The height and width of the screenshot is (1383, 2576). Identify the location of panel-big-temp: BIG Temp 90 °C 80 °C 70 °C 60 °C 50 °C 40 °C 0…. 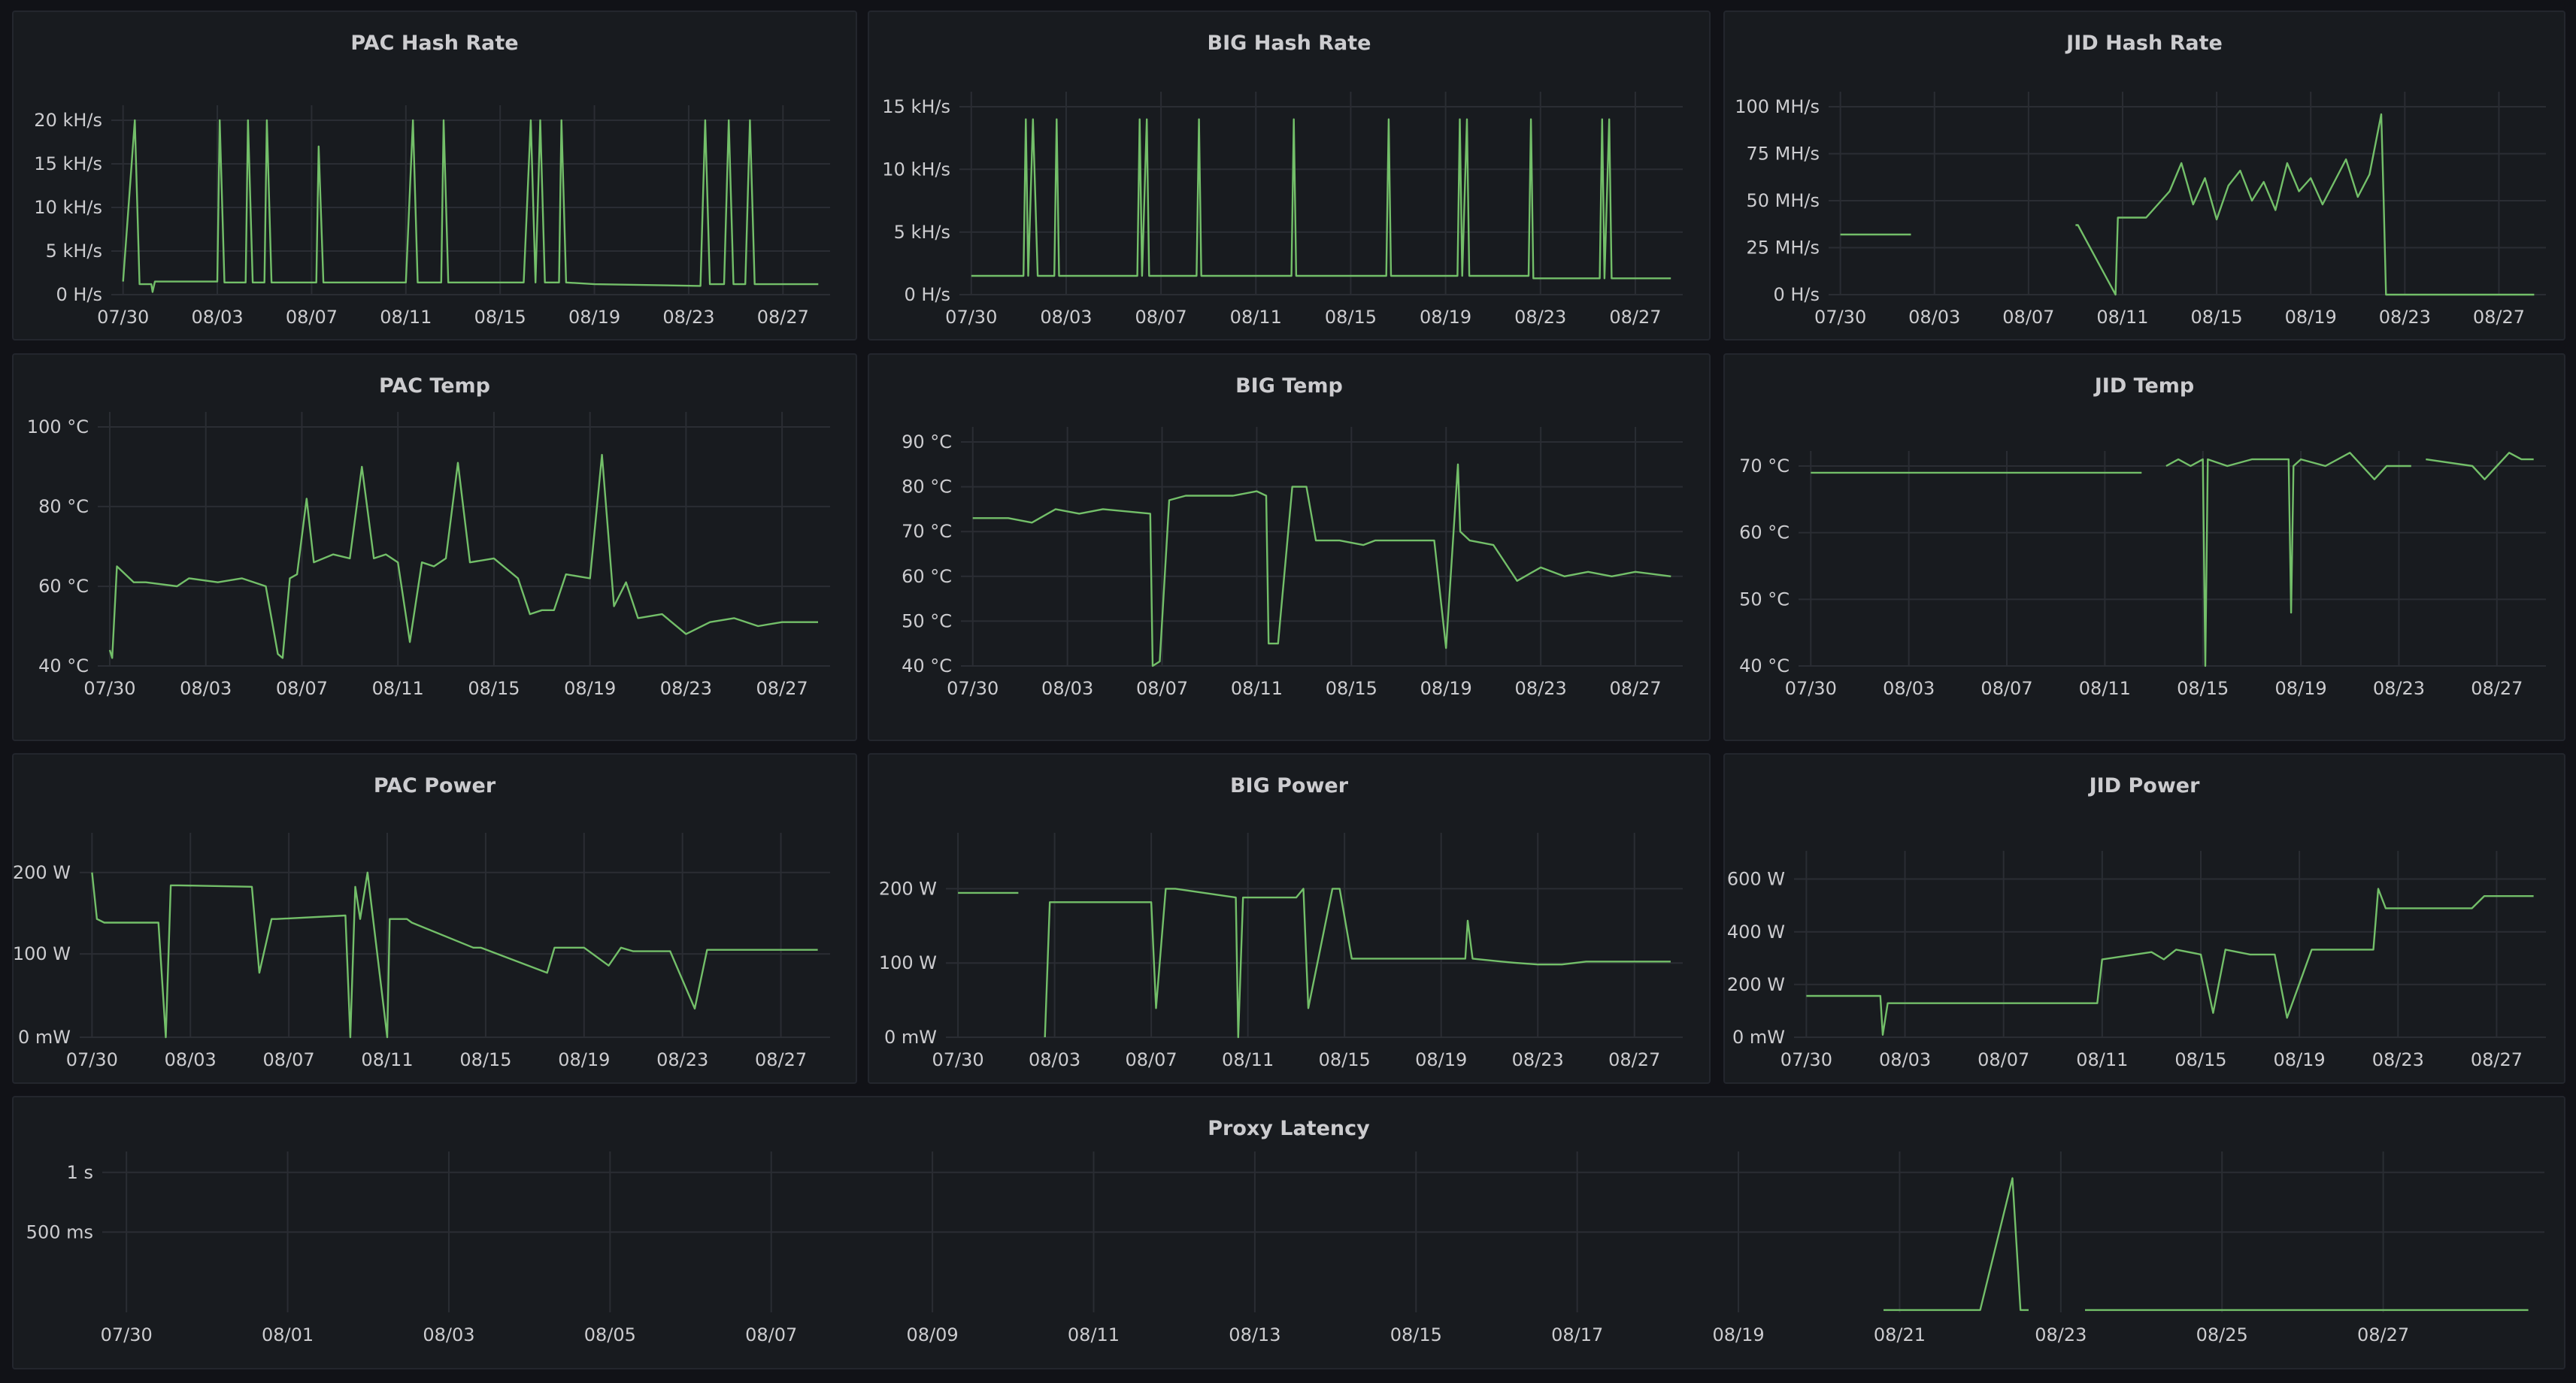
(1289, 547).